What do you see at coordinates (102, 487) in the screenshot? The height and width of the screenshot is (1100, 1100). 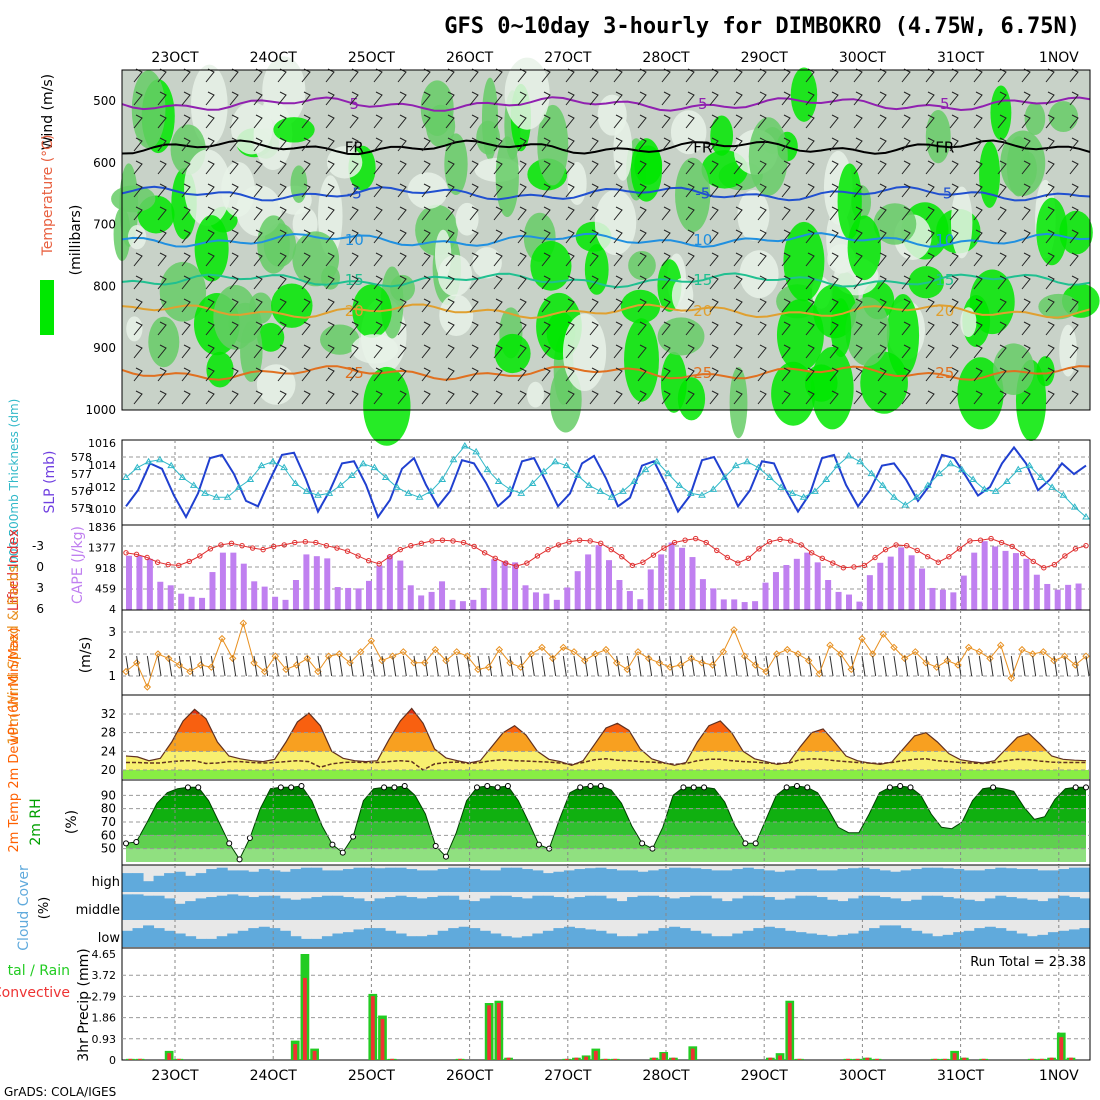 I see `y-tick-label: 1012` at bounding box center [102, 487].